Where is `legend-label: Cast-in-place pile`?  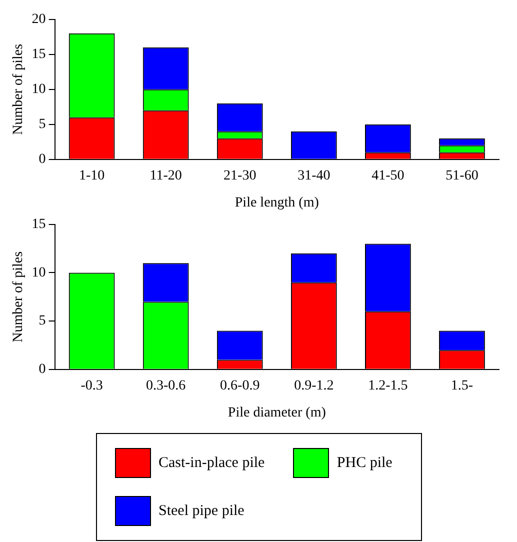 legend-label: Cast-in-place pile is located at coordinates (211, 463).